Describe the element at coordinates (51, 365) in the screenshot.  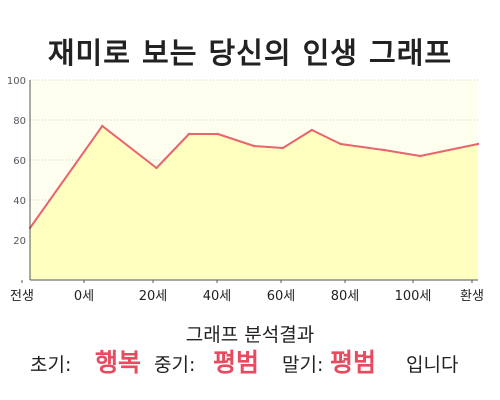
I see `early-label: 초기:` at that location.